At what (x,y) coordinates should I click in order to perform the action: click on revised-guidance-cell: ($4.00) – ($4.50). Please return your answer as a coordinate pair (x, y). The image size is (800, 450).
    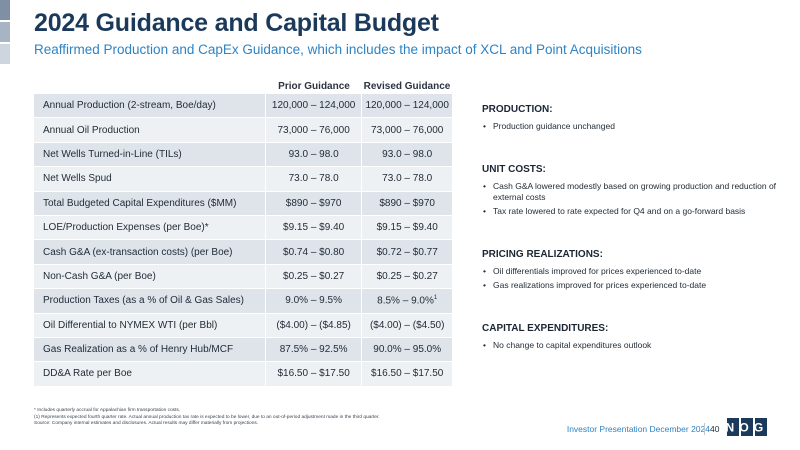
    Looking at the image, I should click on (406, 325).